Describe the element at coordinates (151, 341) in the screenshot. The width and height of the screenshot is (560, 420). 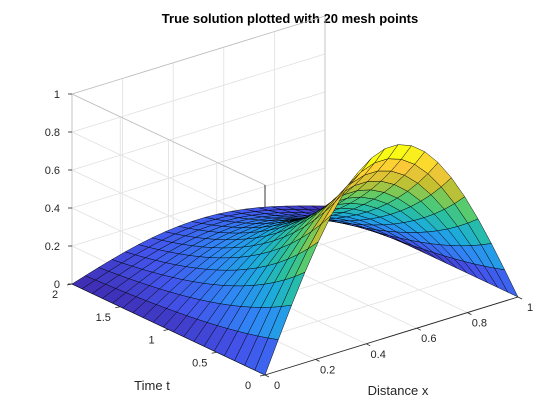
I see `y-tick-label: 1` at that location.